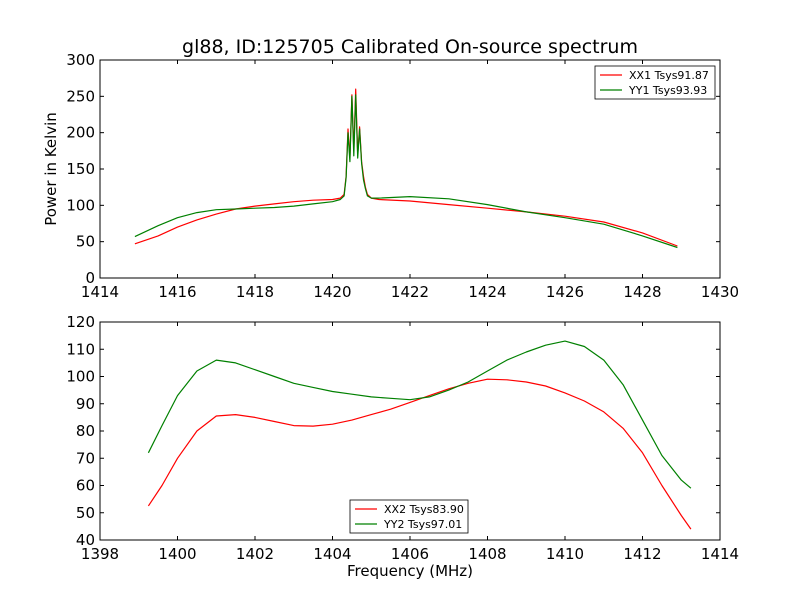  What do you see at coordinates (80, 322) in the screenshot?
I see `y-tick-label: 120` at bounding box center [80, 322].